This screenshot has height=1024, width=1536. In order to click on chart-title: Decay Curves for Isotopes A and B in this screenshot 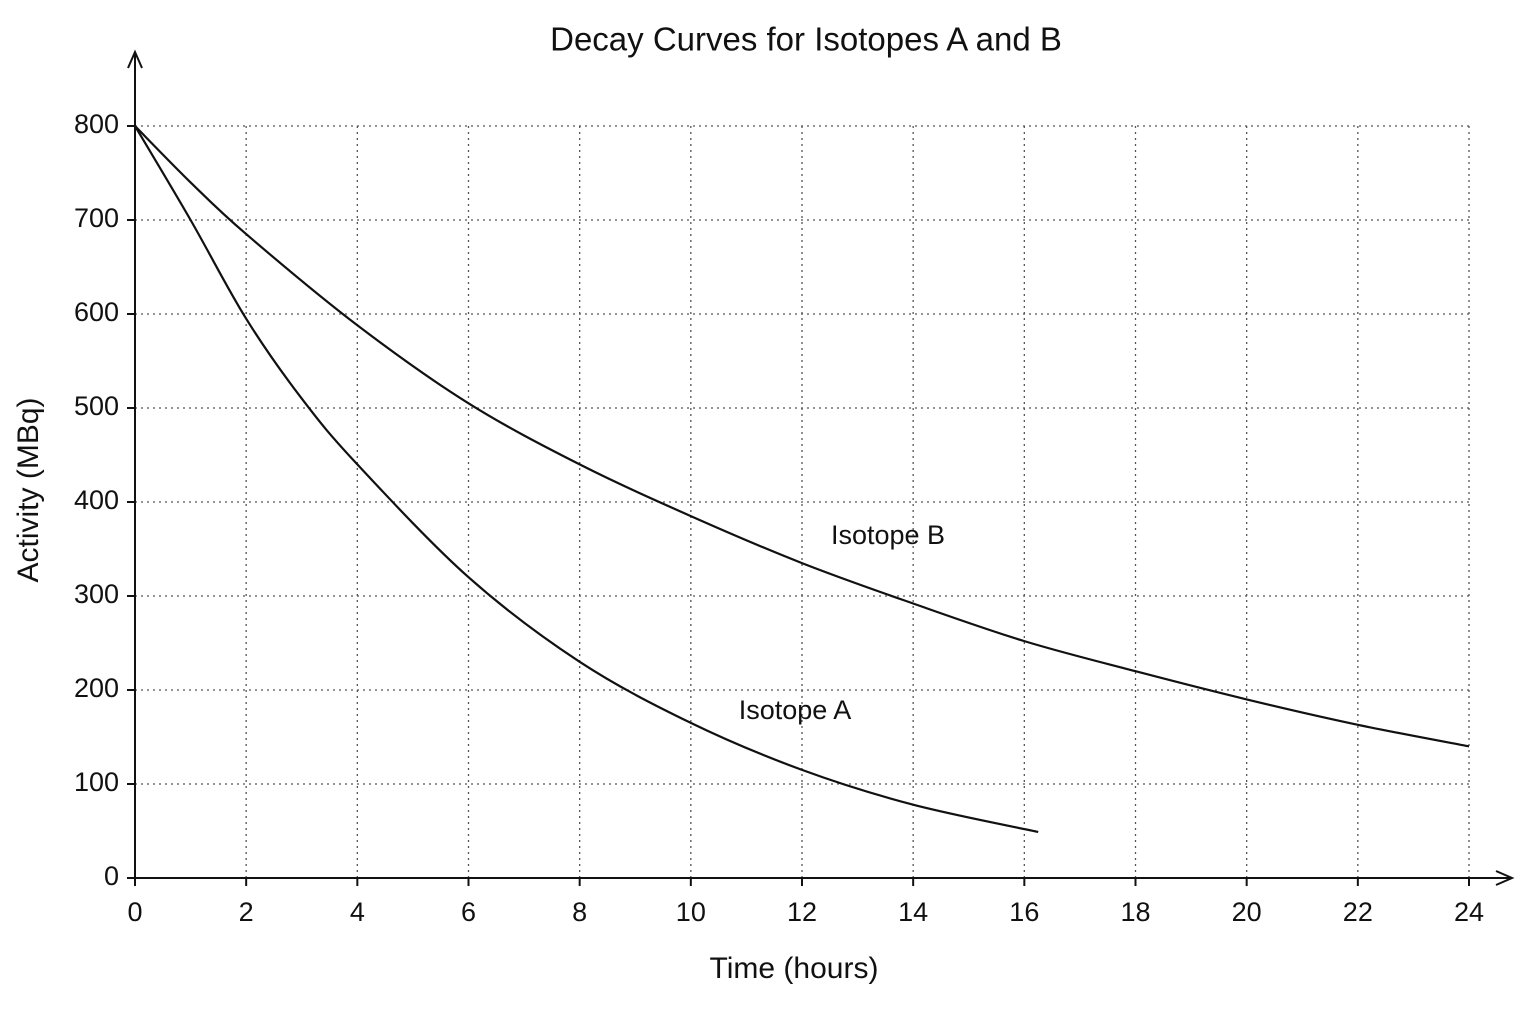, I will do `click(806, 39)`.